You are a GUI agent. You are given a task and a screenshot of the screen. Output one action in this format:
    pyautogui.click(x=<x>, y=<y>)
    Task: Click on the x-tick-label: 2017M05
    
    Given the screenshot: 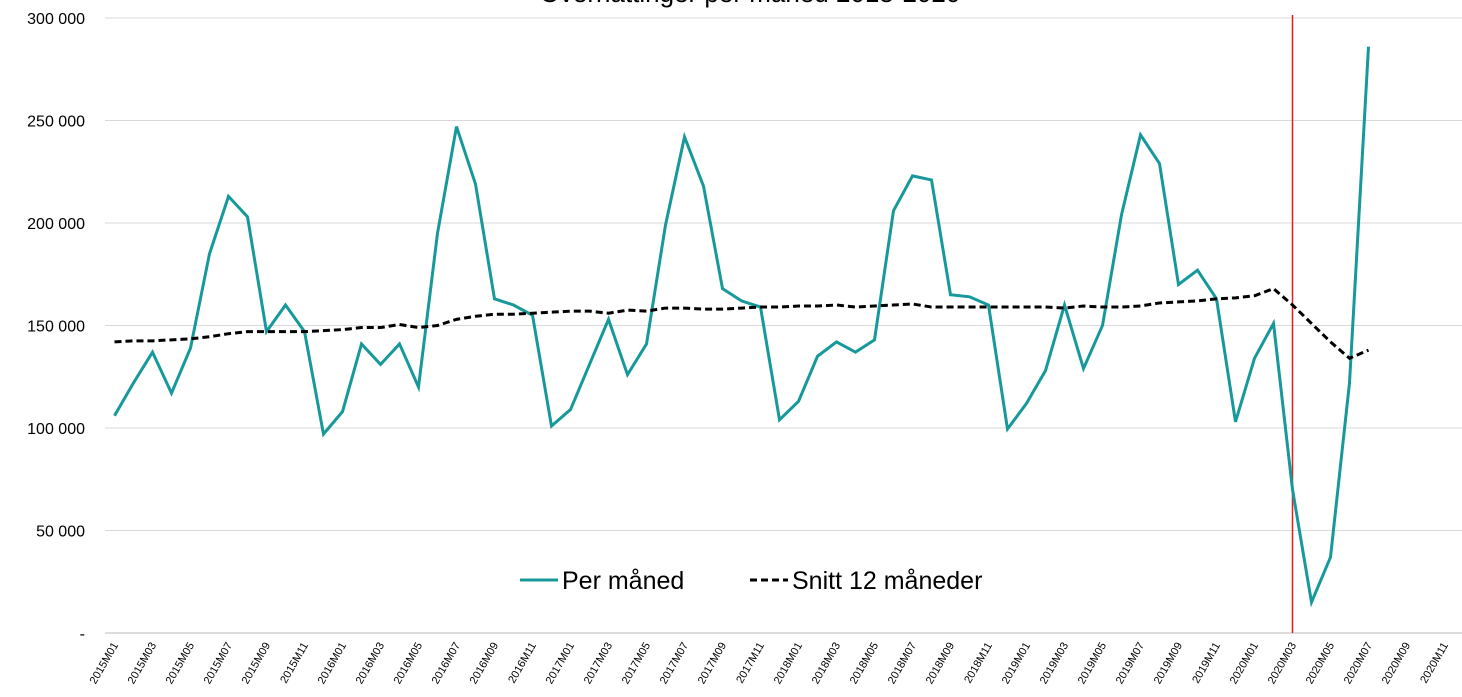 What is the action you would take?
    pyautogui.click(x=636, y=664)
    